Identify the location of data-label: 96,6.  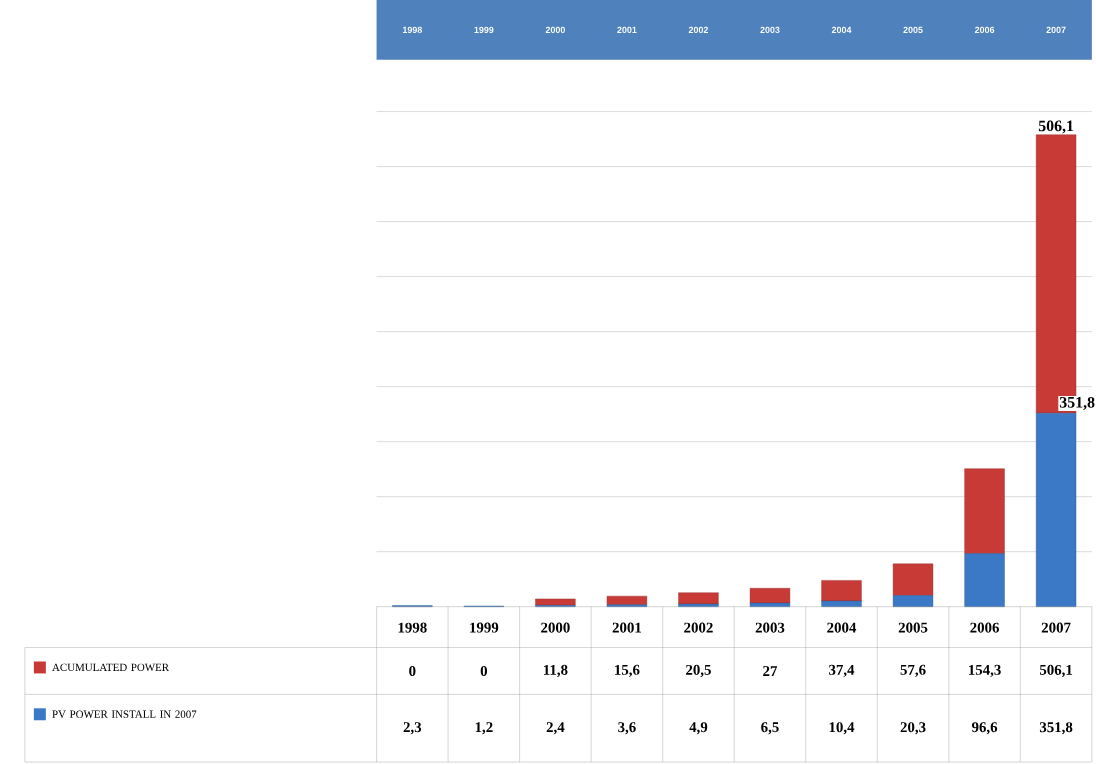
(984, 728).